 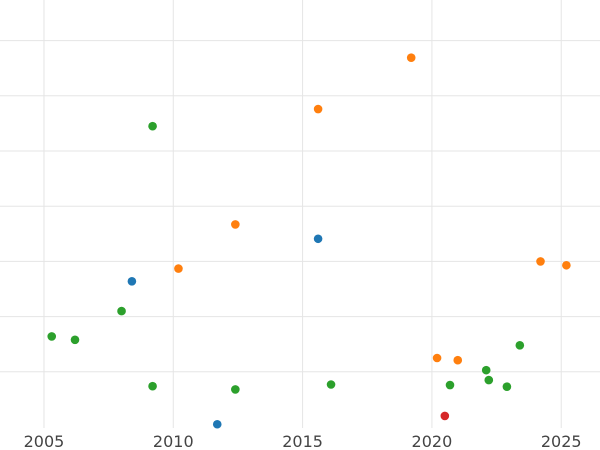 I want to click on x-tick-label: 2015, so click(x=302, y=441).